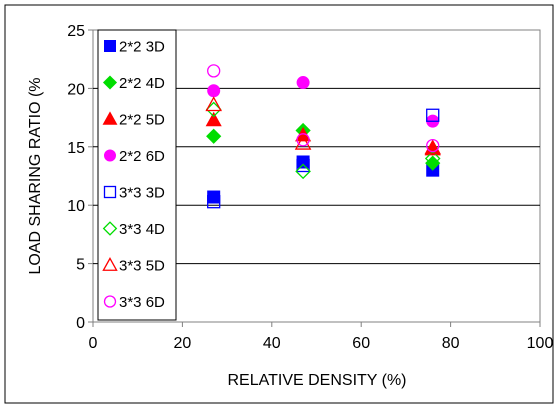 Image resolution: width=558 pixels, height=413 pixels. I want to click on x-axis-title: RELATIVE DENSITY (%), so click(317, 380).